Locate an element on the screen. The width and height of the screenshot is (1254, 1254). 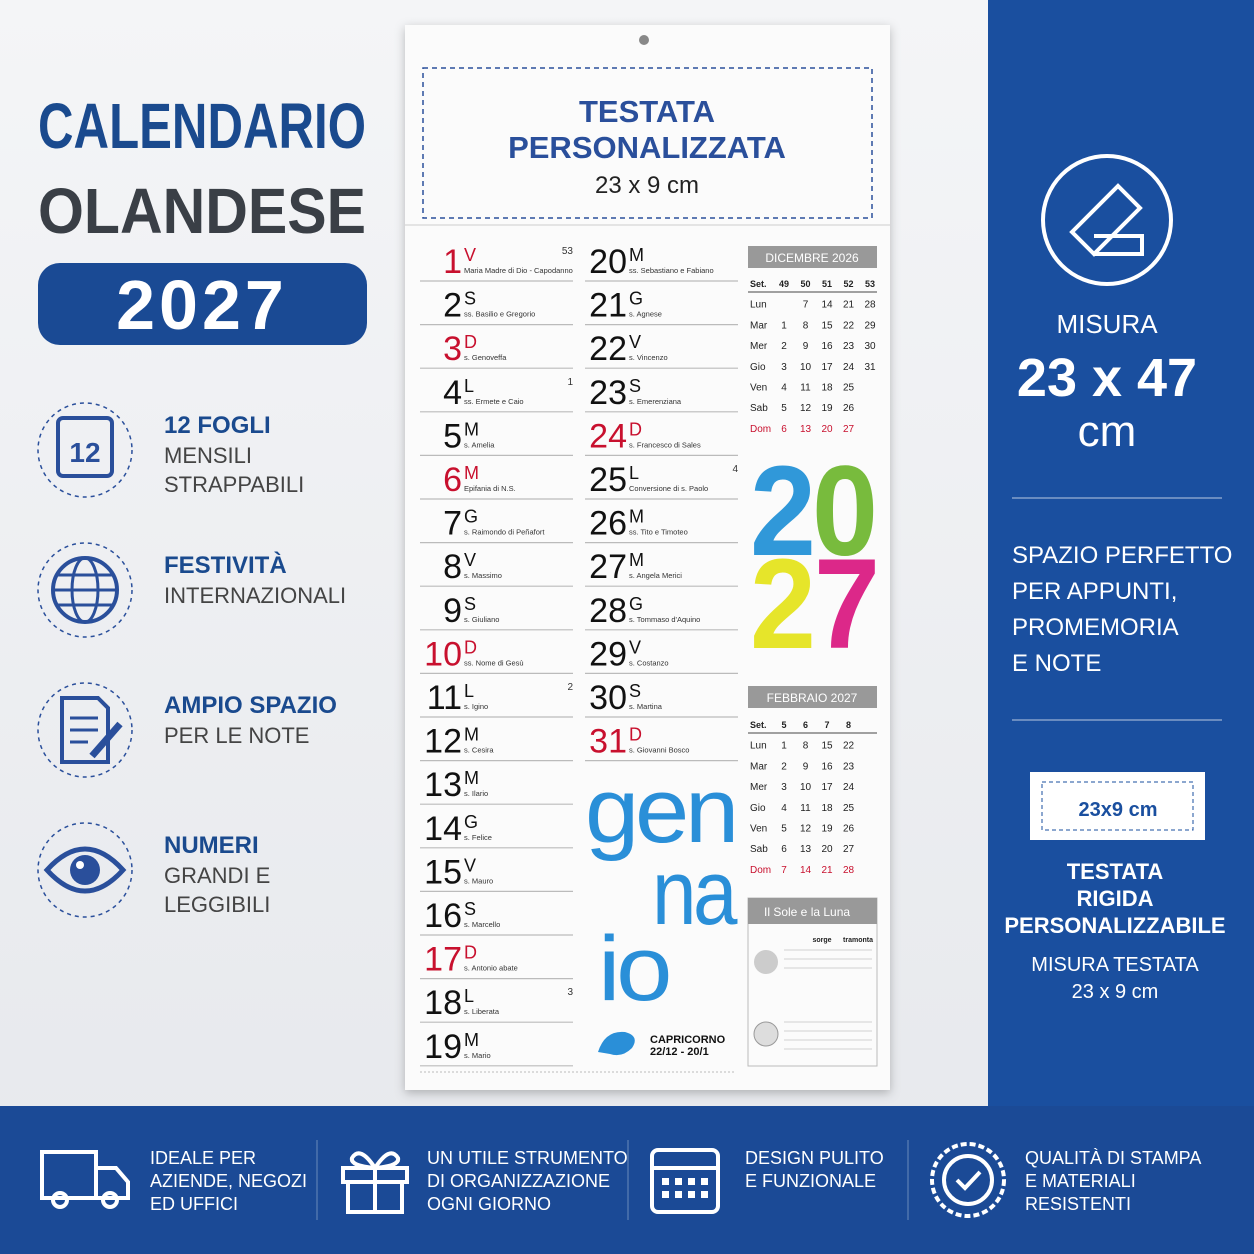
benefit-text: QUALITÀ DI STAMPA is located at coordinates (1113, 1158).